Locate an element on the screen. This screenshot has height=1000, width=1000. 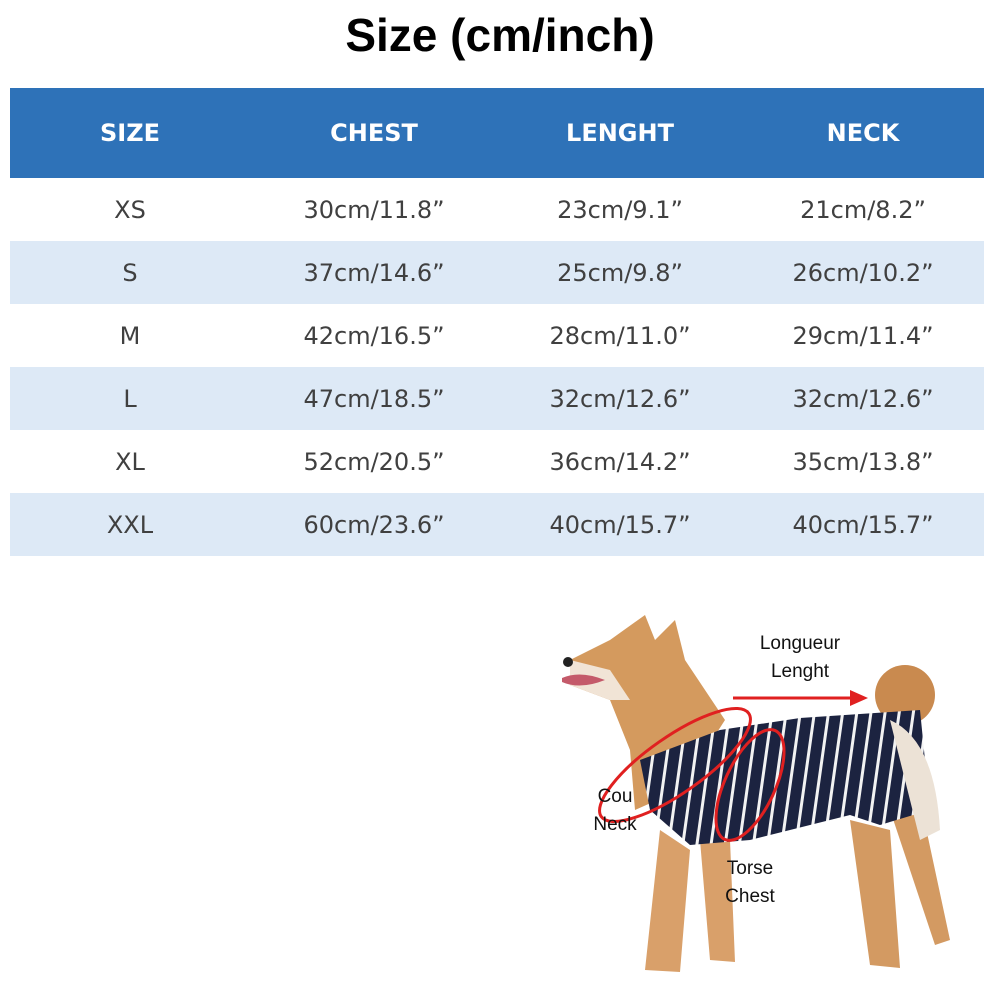
cell-chest: 47cm/18.5” is located at coordinates (374, 398).